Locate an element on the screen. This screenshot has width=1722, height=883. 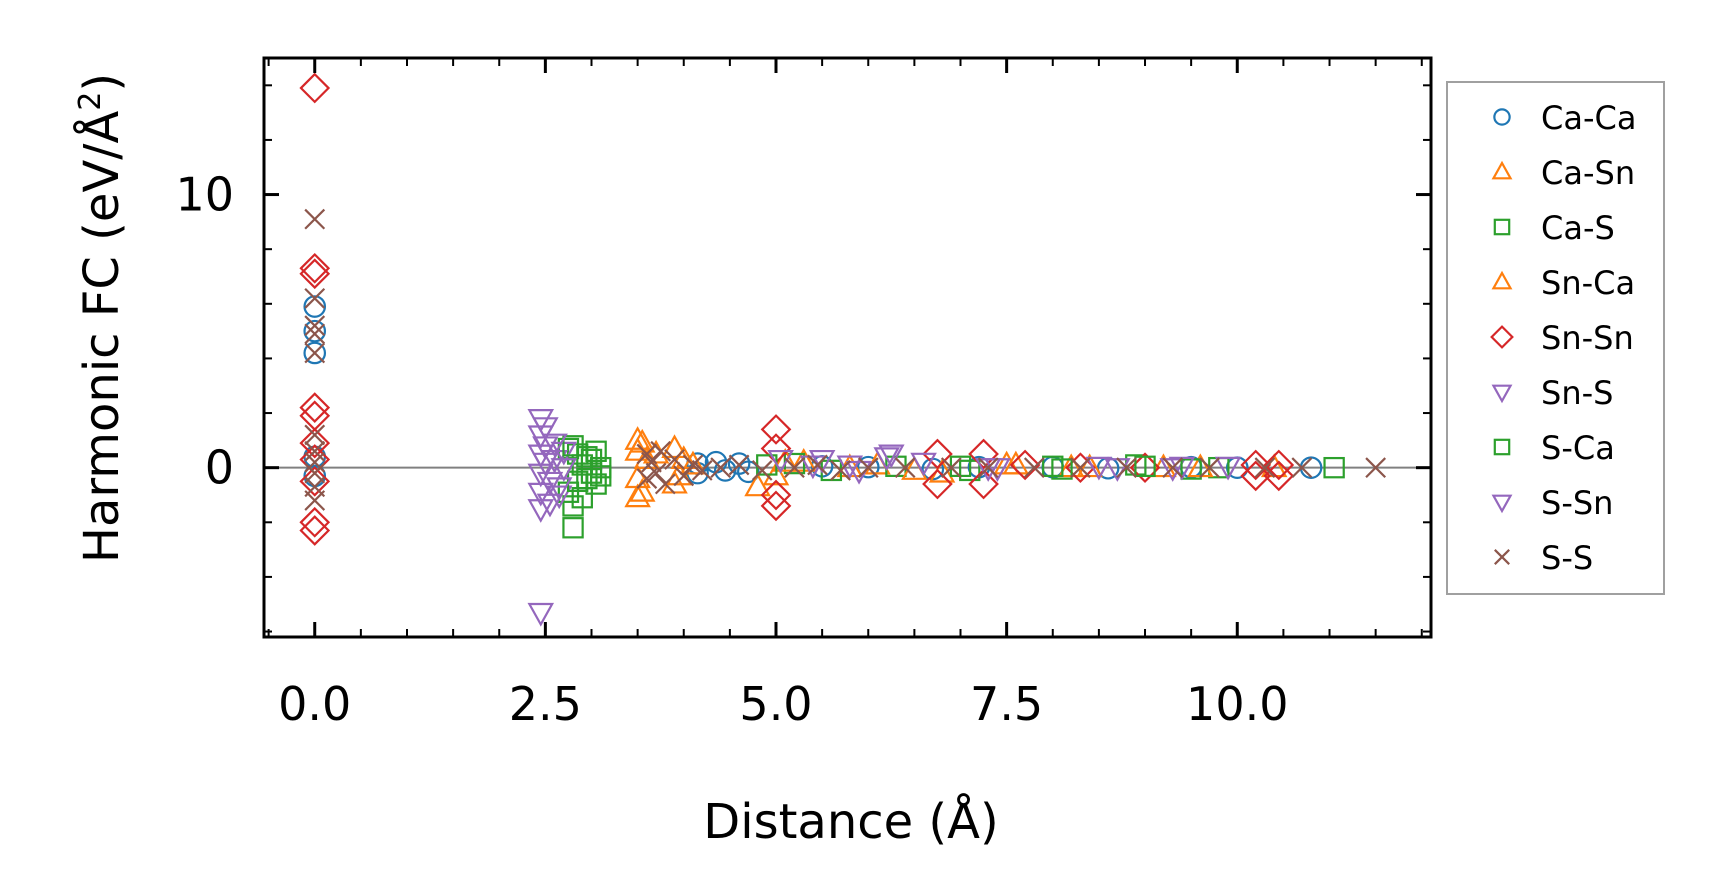
legend-label: Sn-S is located at coordinates (1577, 393).